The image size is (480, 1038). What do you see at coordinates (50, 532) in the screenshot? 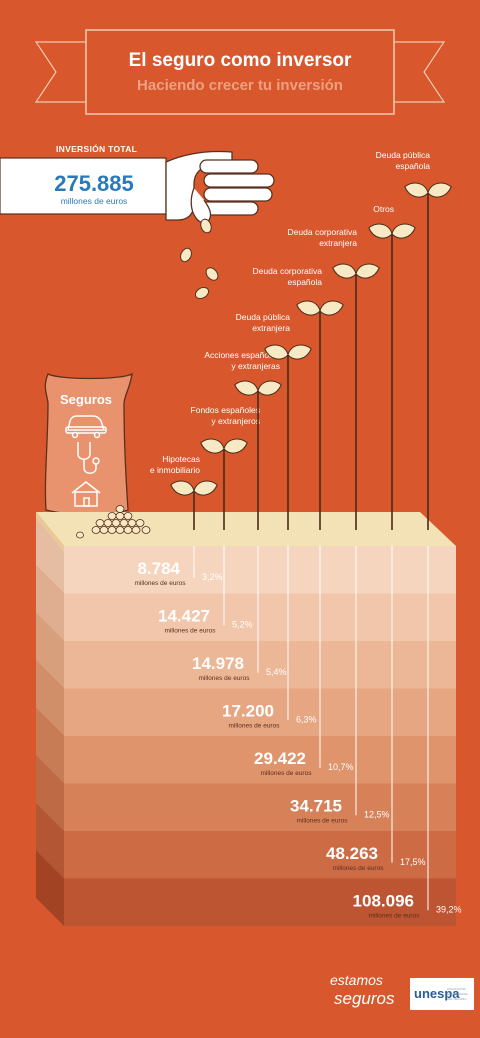
I see `ground-top-edge` at bounding box center [50, 532].